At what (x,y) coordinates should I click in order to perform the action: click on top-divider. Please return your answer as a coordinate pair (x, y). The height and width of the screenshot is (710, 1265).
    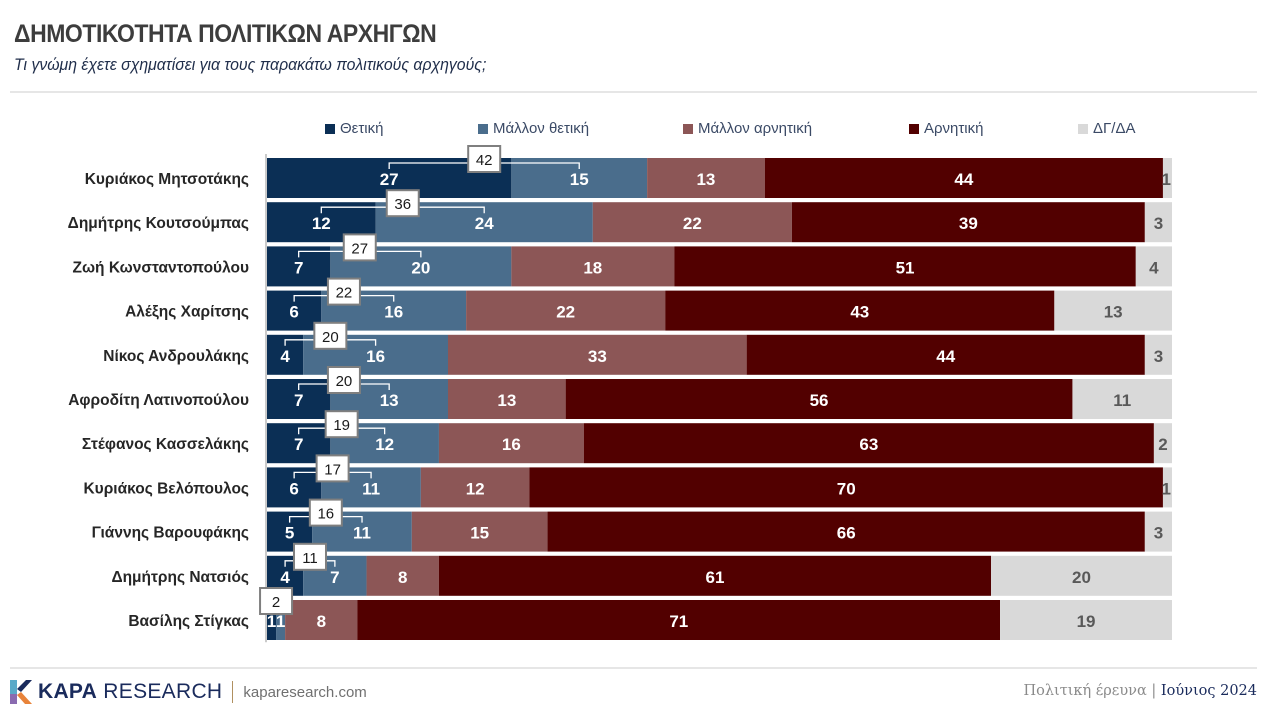
    Looking at the image, I should click on (633, 92).